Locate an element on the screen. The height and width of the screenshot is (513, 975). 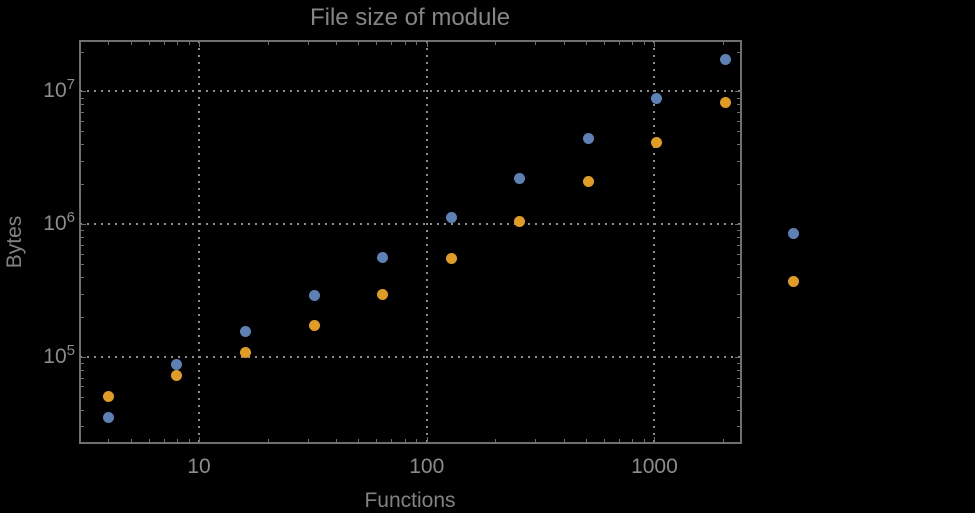
y-tick-label: 10⁶ is located at coordinates (59, 222).